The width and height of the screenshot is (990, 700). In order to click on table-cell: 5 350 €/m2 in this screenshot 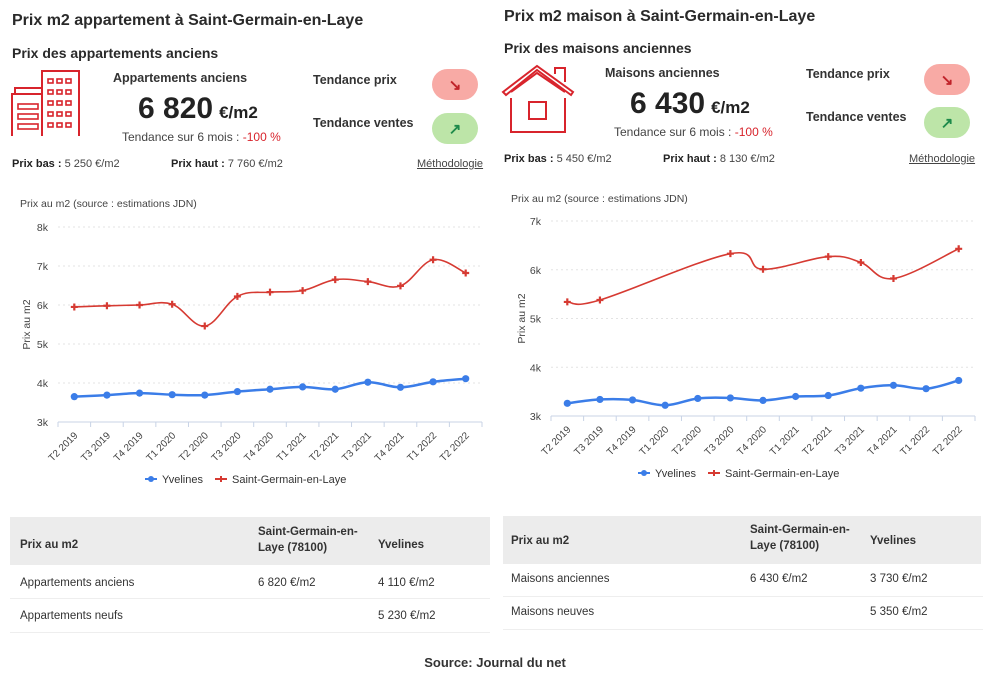, I will do `click(899, 612)`.